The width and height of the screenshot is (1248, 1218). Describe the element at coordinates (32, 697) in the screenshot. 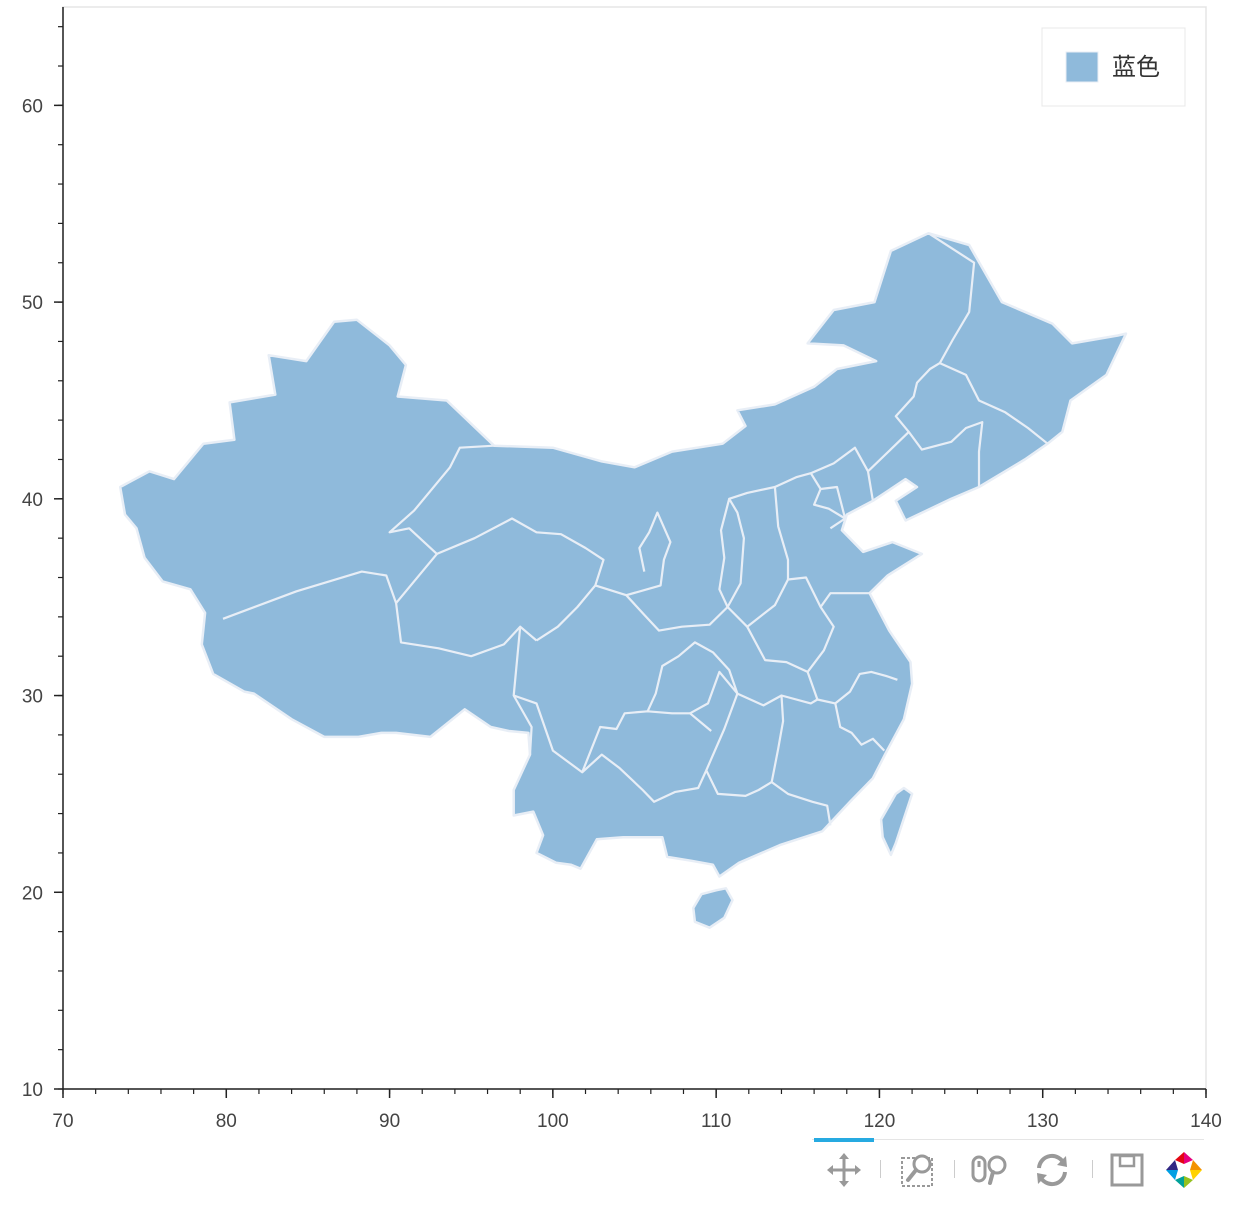

I see `y-tick-label: 30` at that location.